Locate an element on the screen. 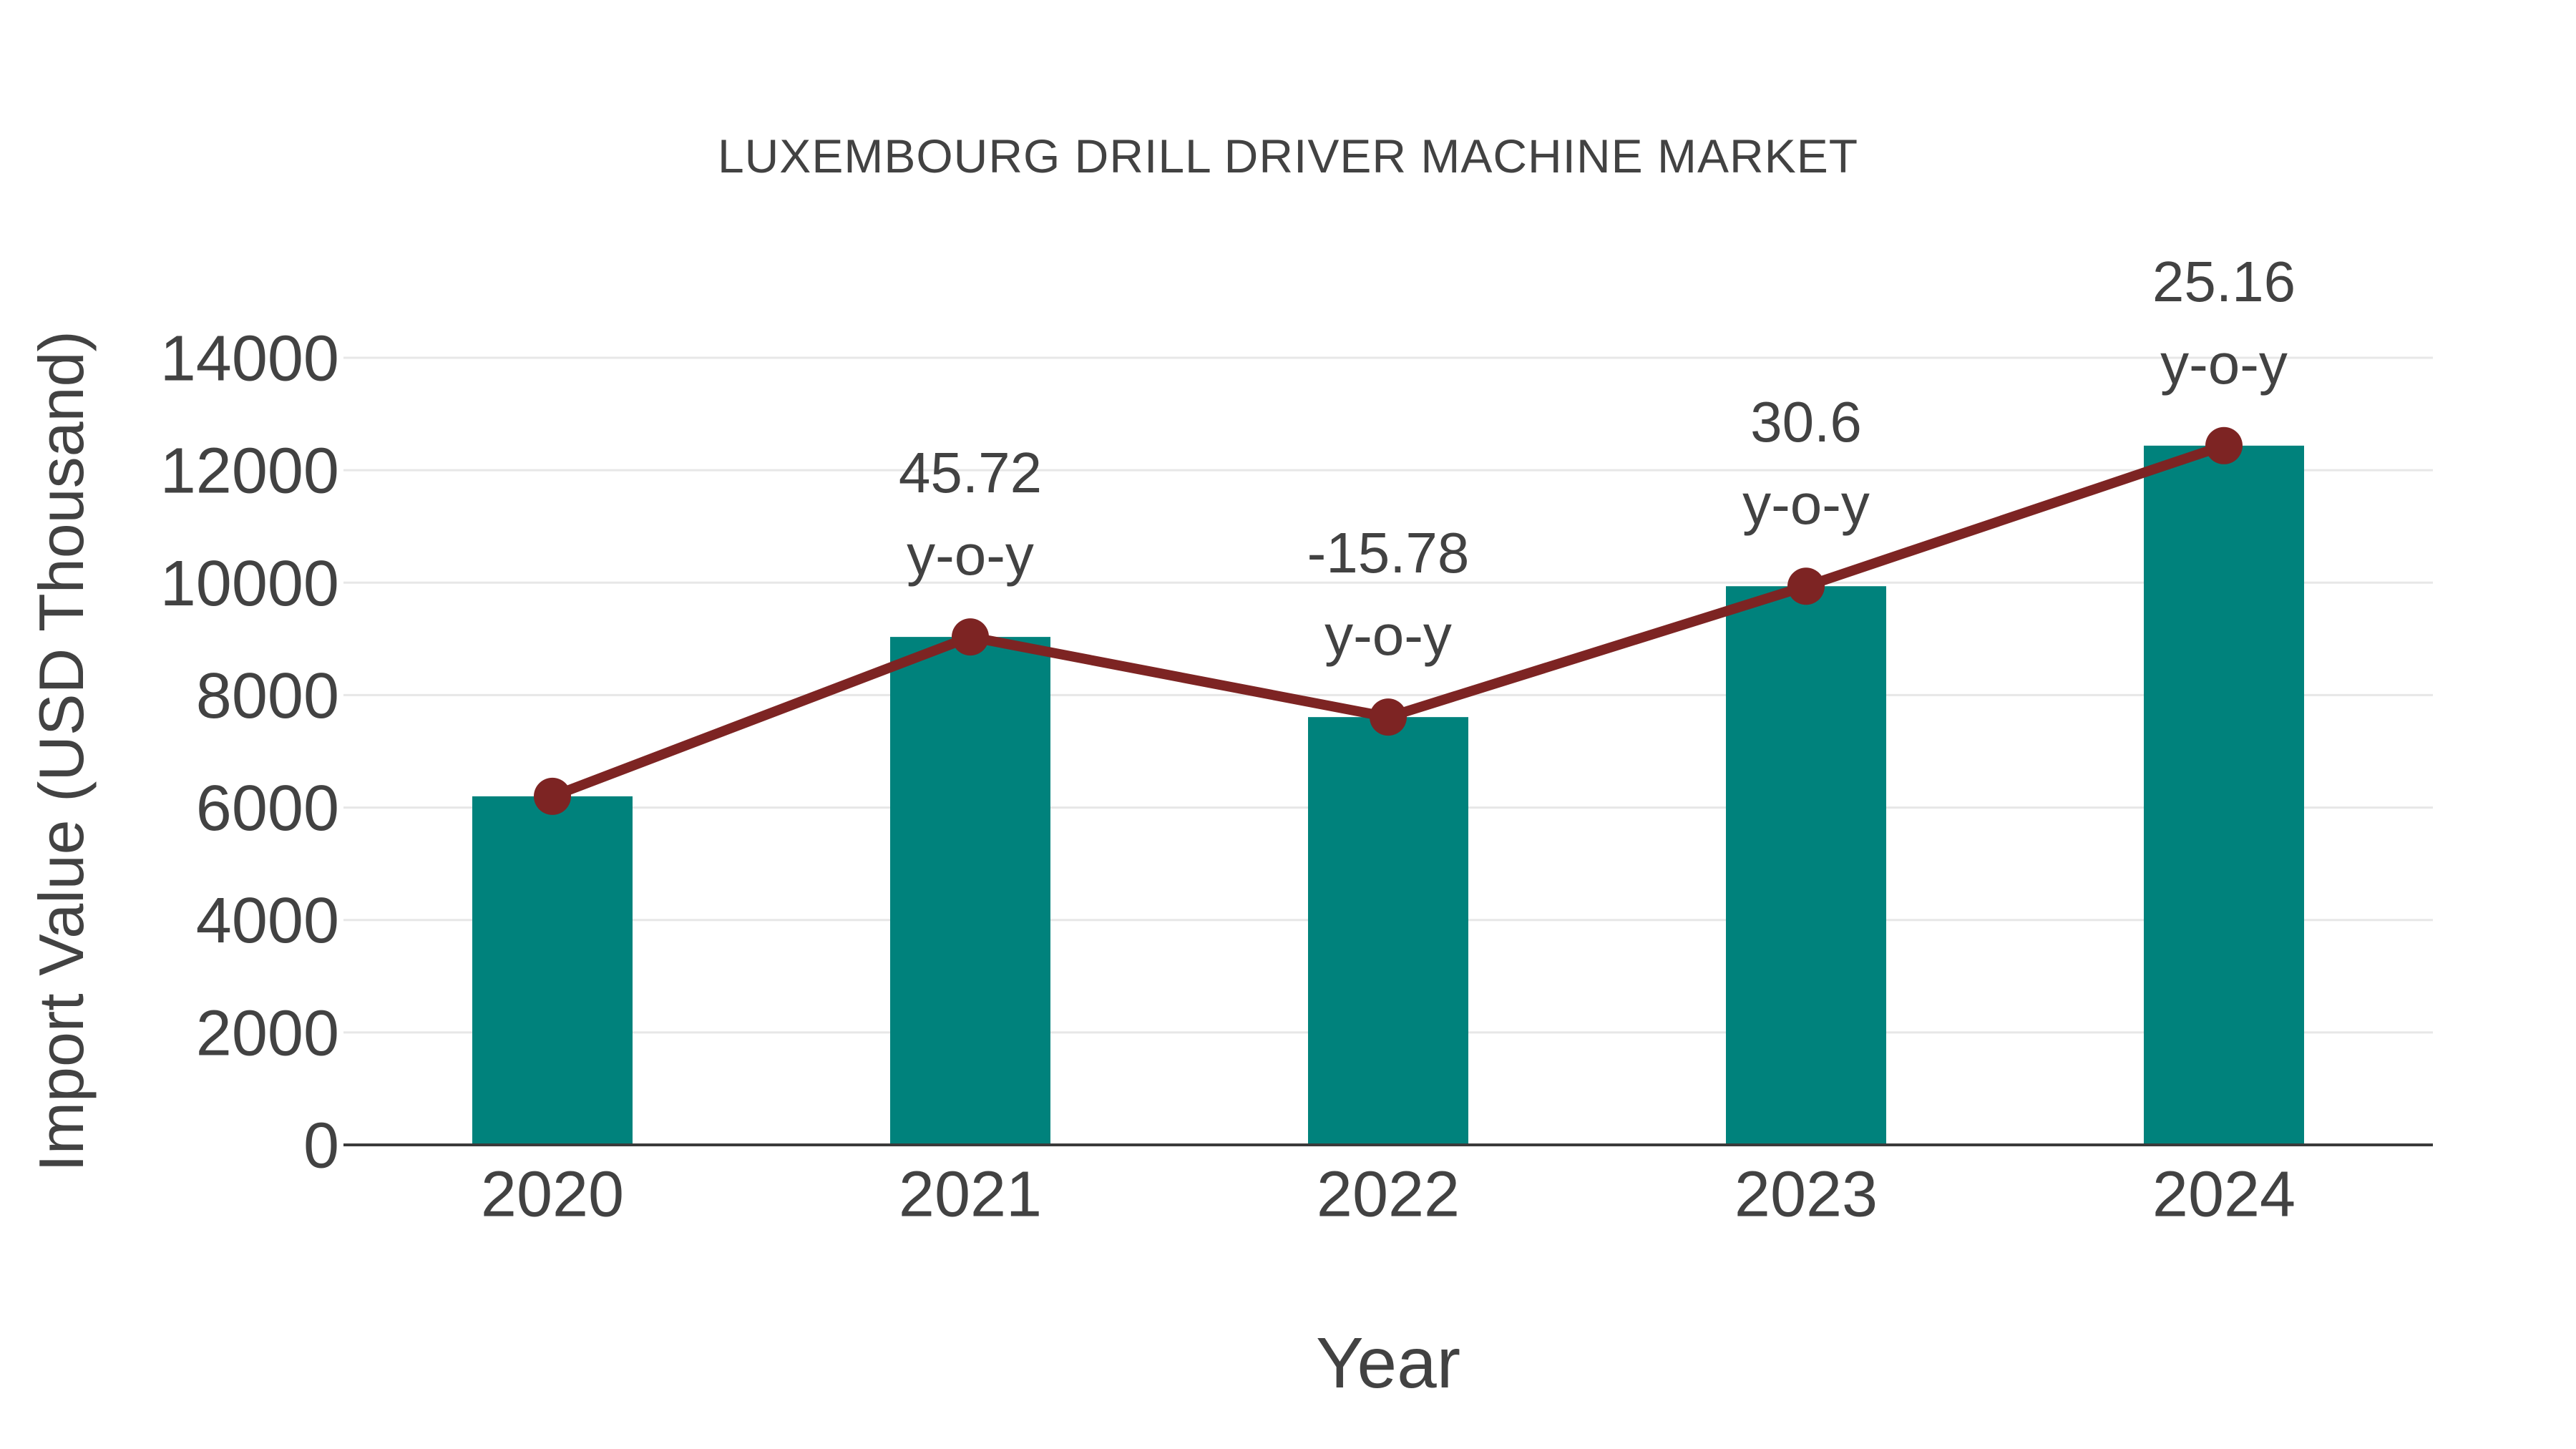 Image resolution: width=2576 pixels, height=1449 pixels. x-tick-label-2024: 2024 is located at coordinates (2224, 1195).